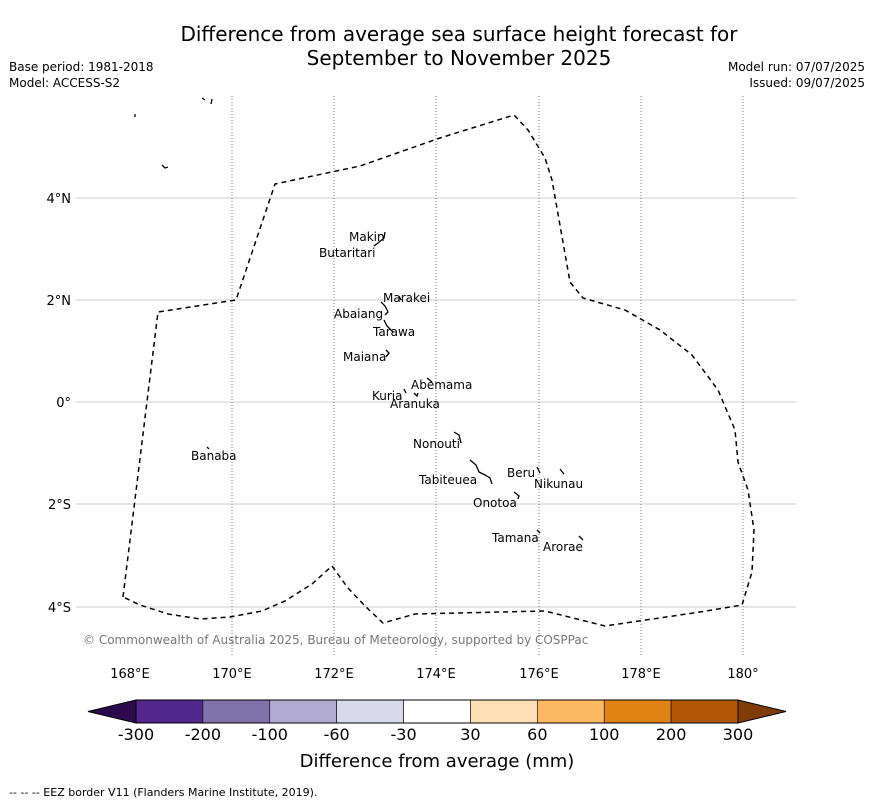 The width and height of the screenshot is (873, 804). What do you see at coordinates (393, 332) in the screenshot?
I see `place-label-tarawa: Tarawa` at bounding box center [393, 332].